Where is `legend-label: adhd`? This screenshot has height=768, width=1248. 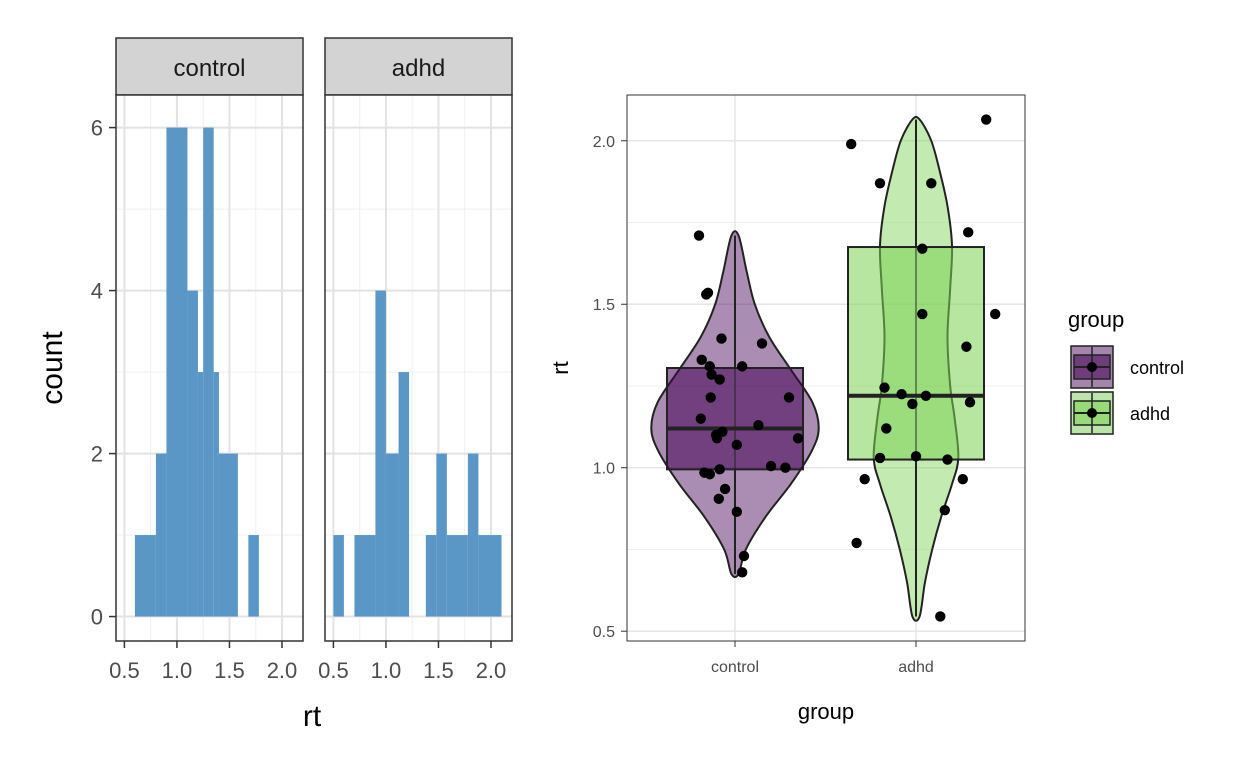 legend-label: adhd is located at coordinates (1150, 414).